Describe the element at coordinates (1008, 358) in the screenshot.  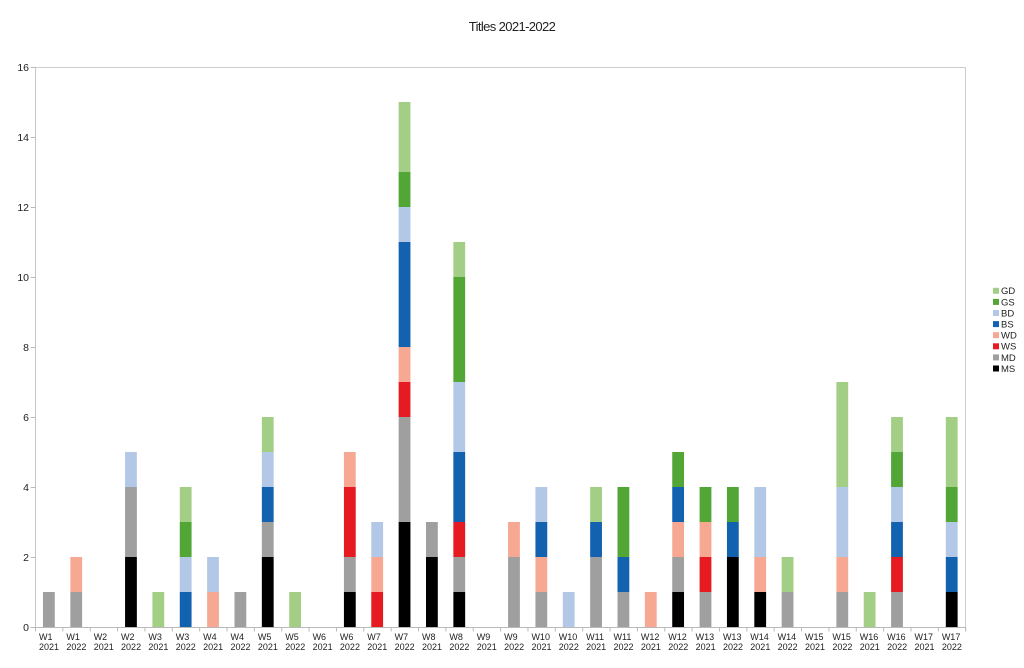
I see `svg-text: MD` at that location.